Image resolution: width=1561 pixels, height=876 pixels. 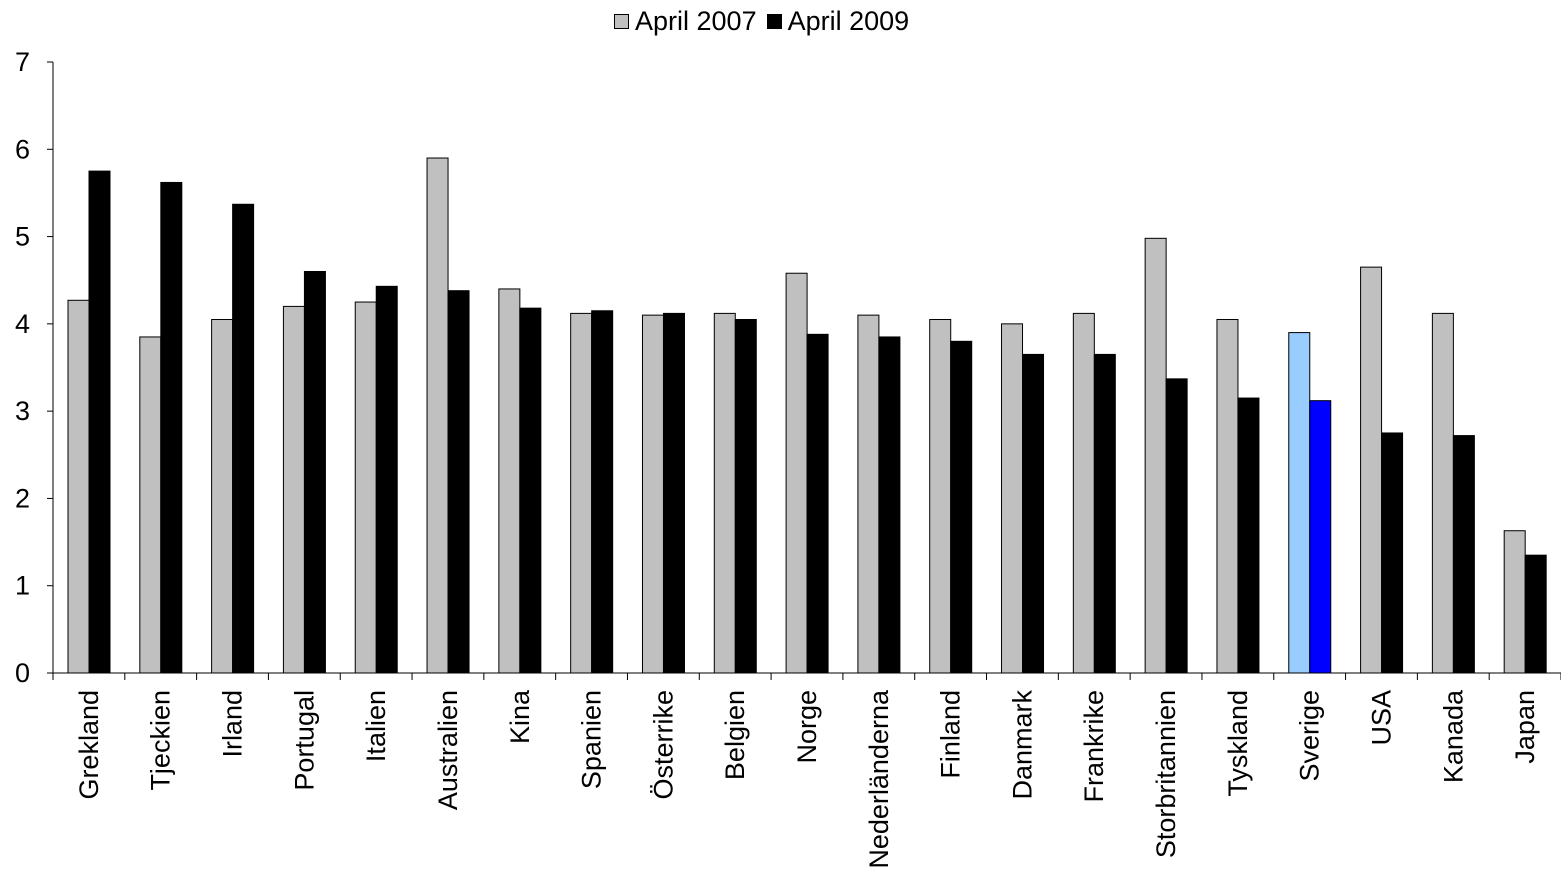 I want to click on bar-frankrike-2009, so click(x=1104, y=513).